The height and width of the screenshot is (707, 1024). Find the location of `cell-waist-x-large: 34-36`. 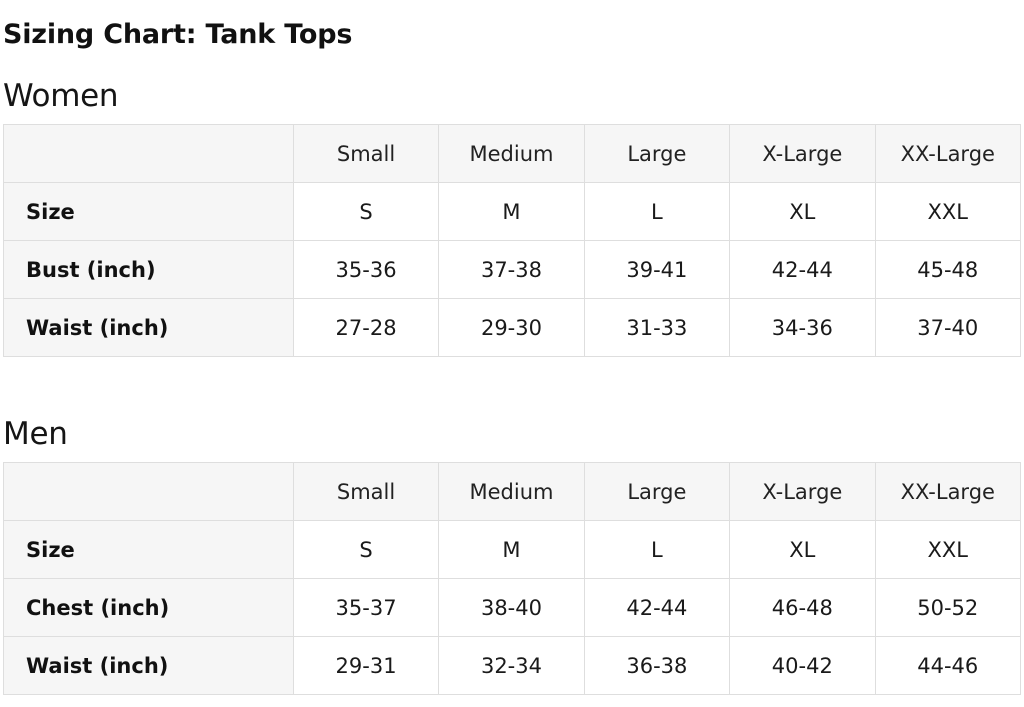

cell-waist-x-large: 34-36 is located at coordinates (802, 327).